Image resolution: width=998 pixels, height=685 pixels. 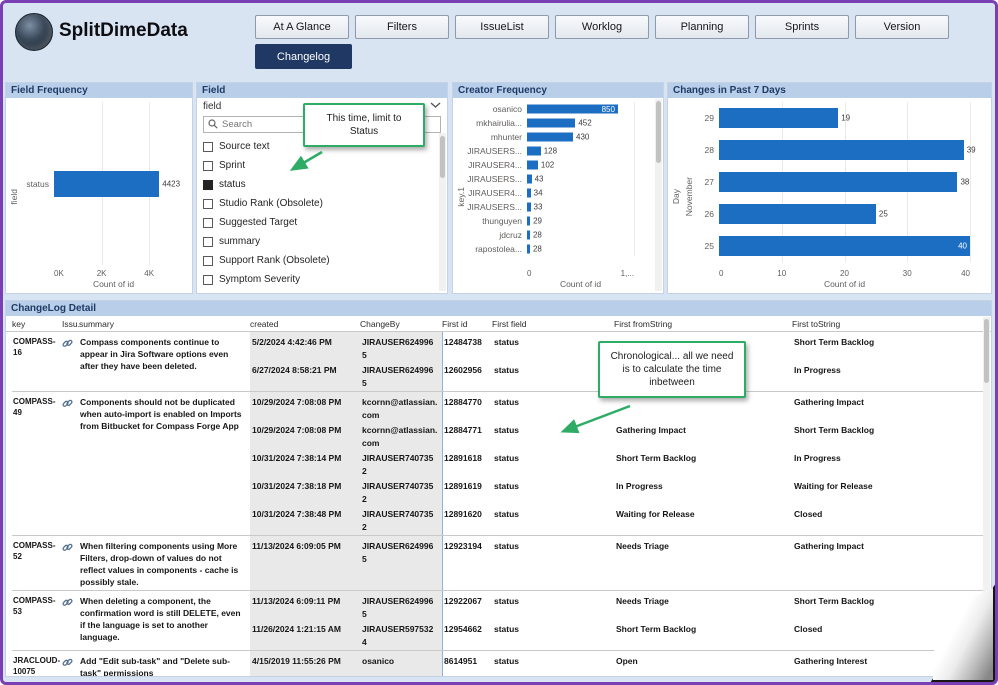 I want to click on panel-title-changelog-detail: ChangeLog Detail, so click(x=498, y=308).